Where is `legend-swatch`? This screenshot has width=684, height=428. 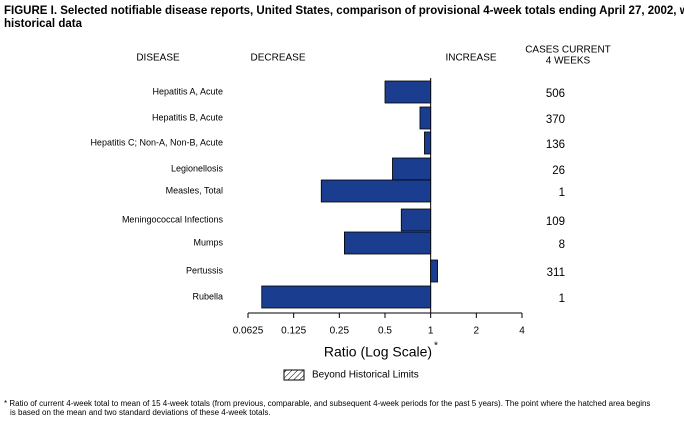
legend-swatch is located at coordinates (294, 375).